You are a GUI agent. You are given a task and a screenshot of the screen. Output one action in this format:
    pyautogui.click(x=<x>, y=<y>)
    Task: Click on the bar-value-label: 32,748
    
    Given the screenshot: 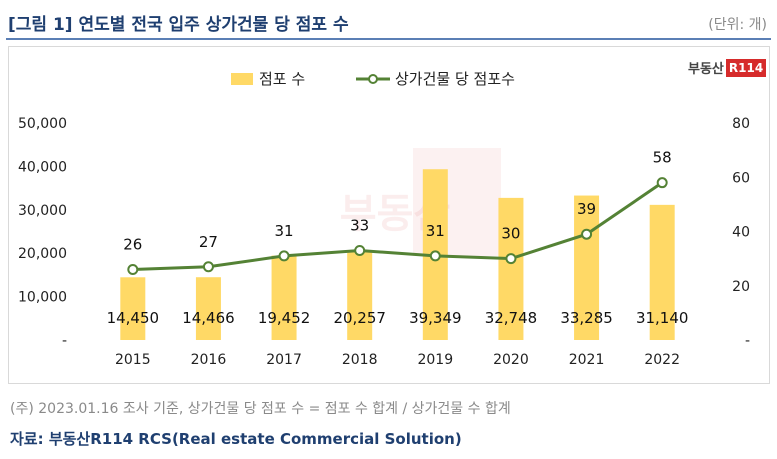 What is the action you would take?
    pyautogui.click(x=511, y=318)
    